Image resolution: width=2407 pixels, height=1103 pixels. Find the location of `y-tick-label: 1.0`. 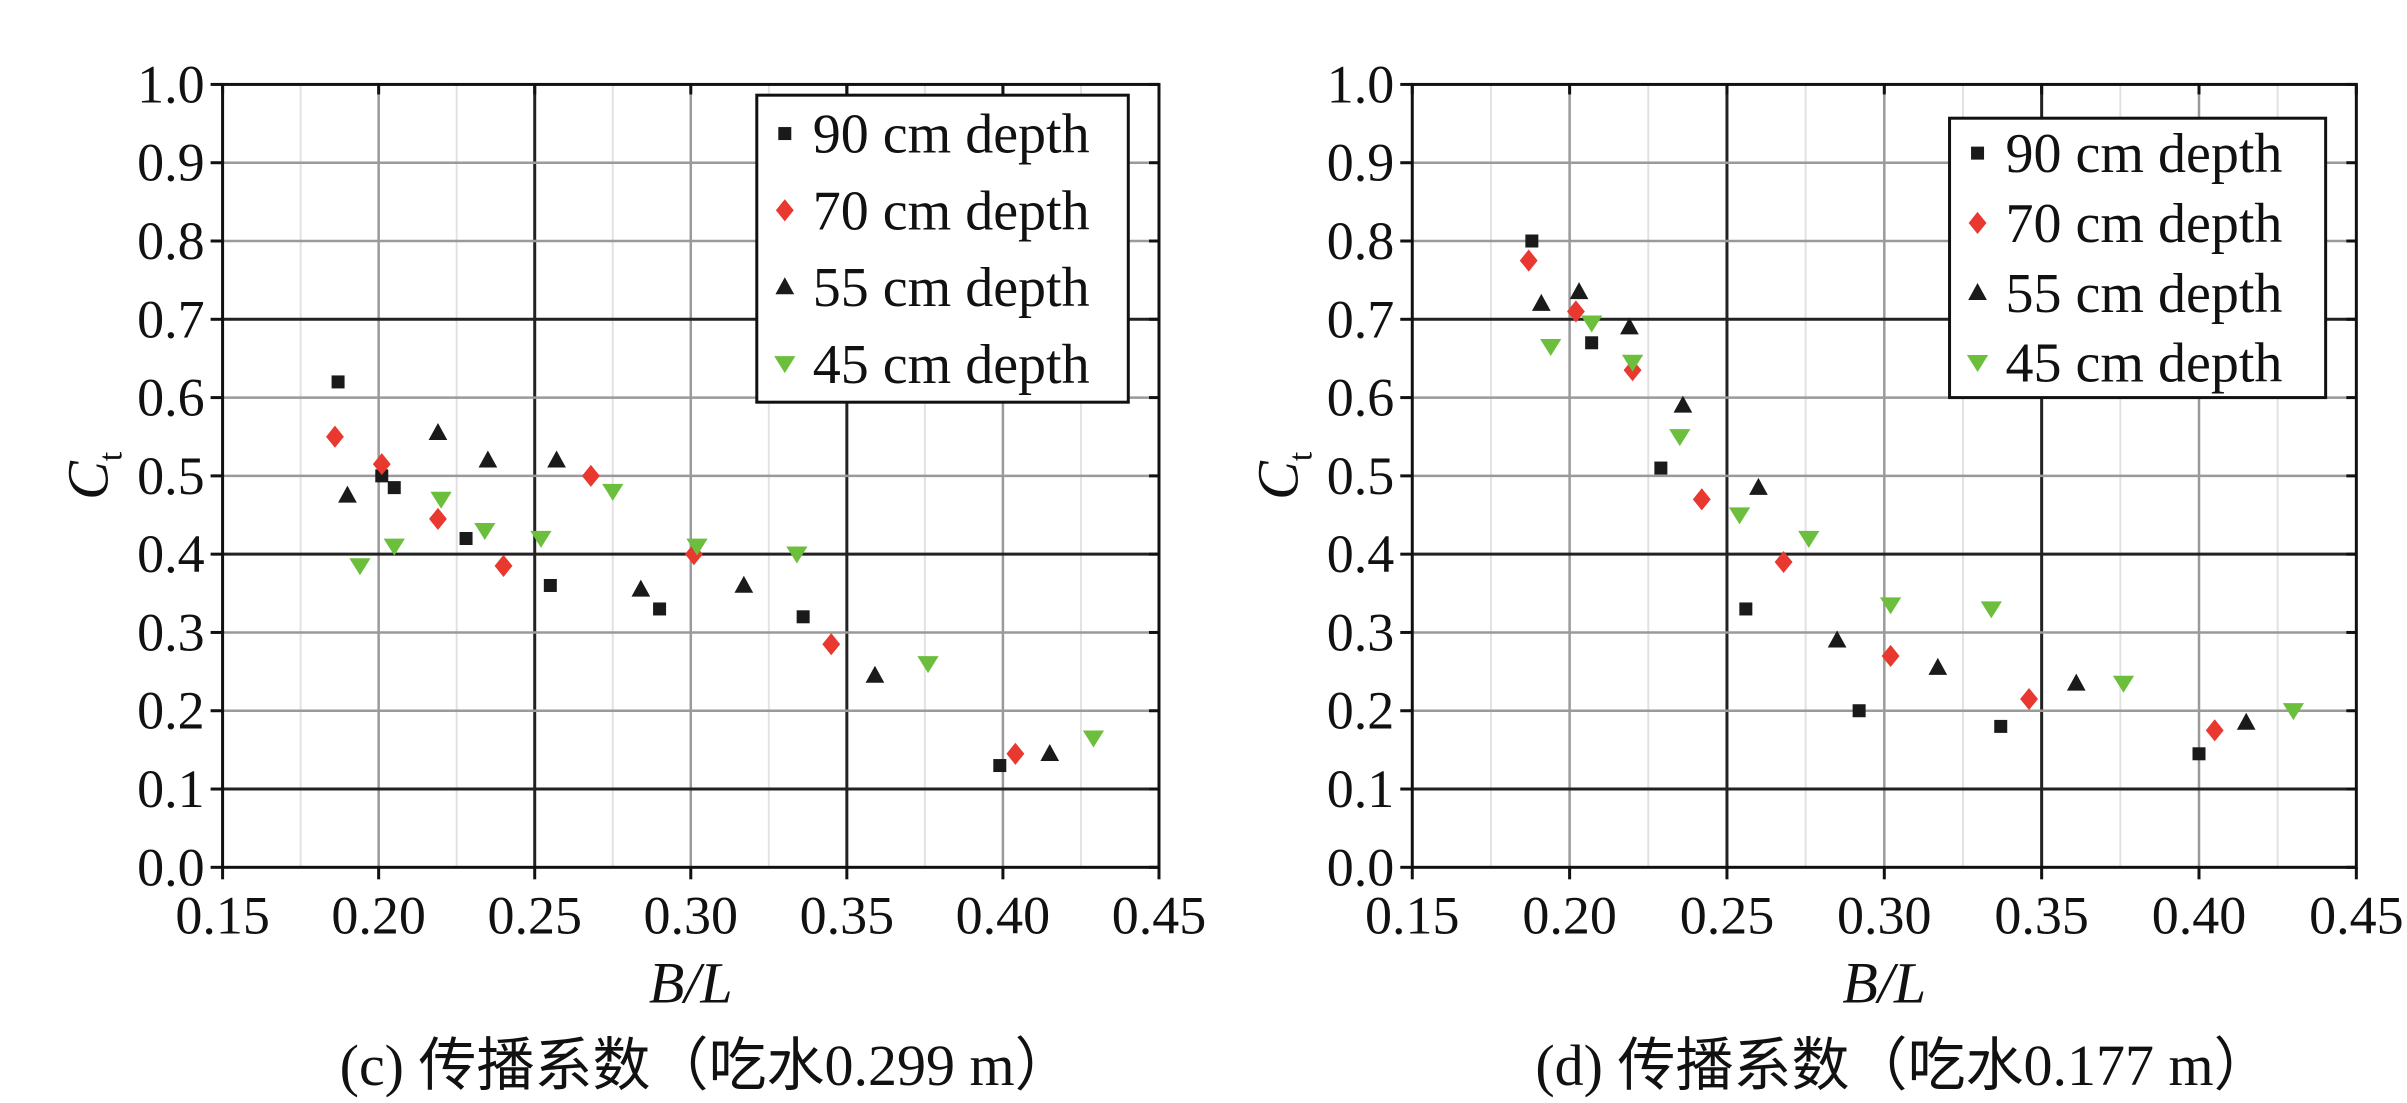

y-tick-label: 1.0 is located at coordinates (171, 84).